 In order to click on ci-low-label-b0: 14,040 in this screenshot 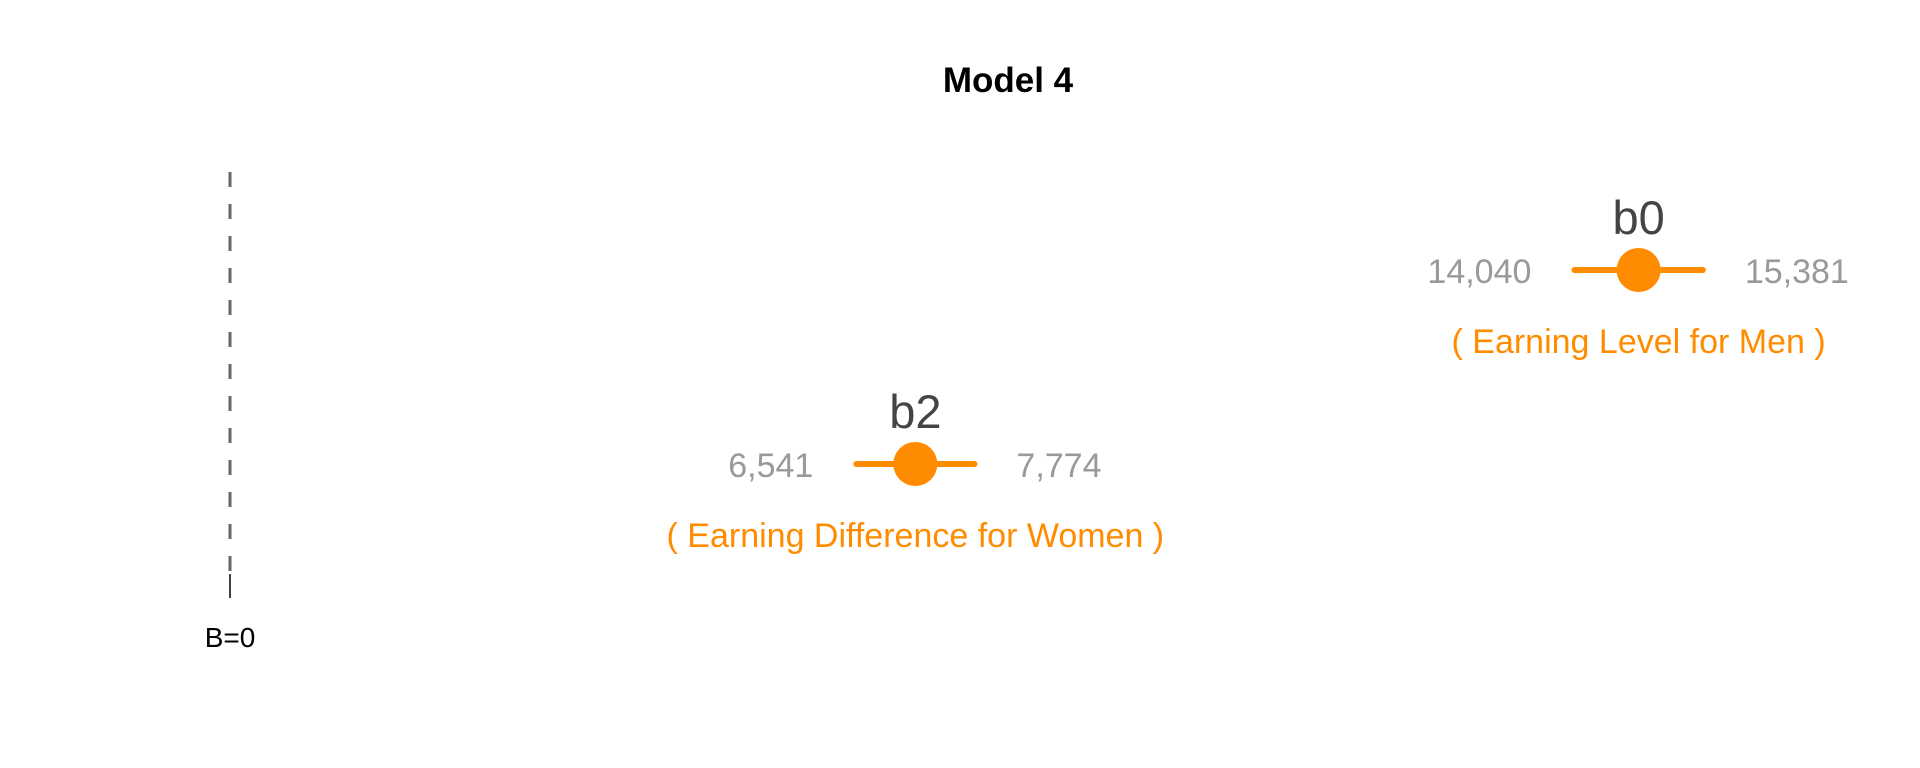, I will do `click(1479, 272)`.